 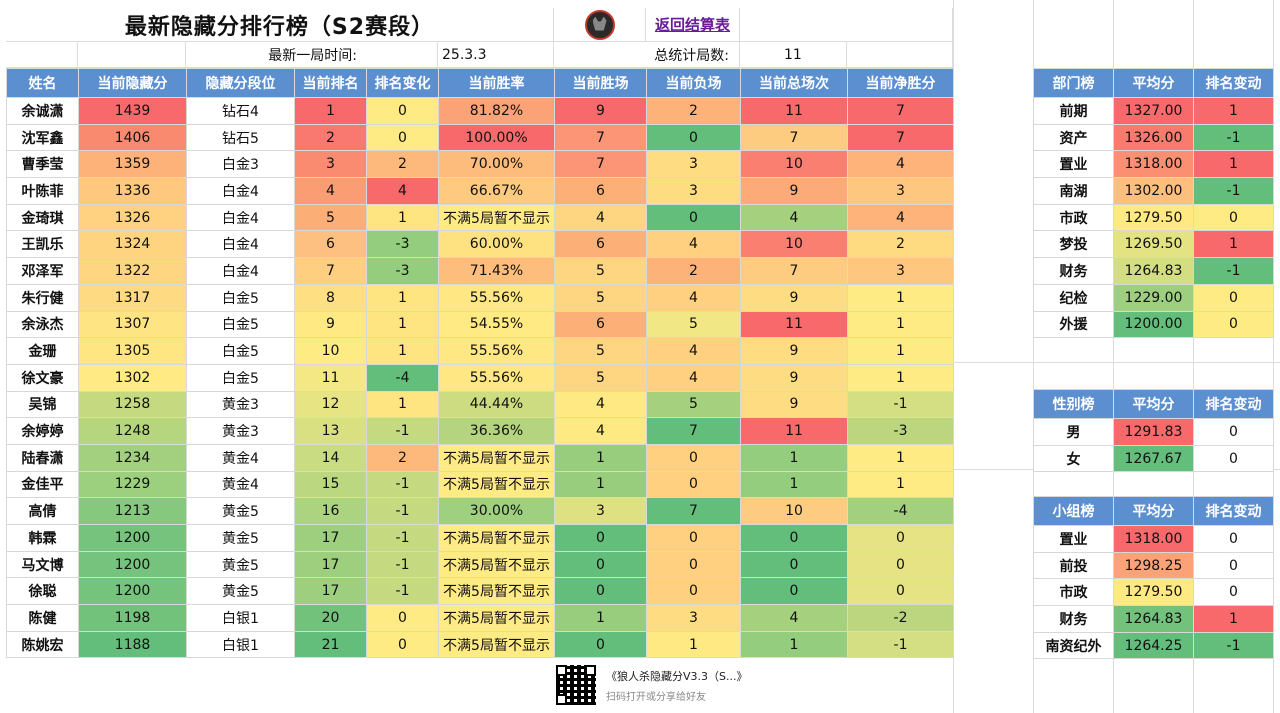 What do you see at coordinates (330, 271) in the screenshot?
I see `table-cell: 7` at bounding box center [330, 271].